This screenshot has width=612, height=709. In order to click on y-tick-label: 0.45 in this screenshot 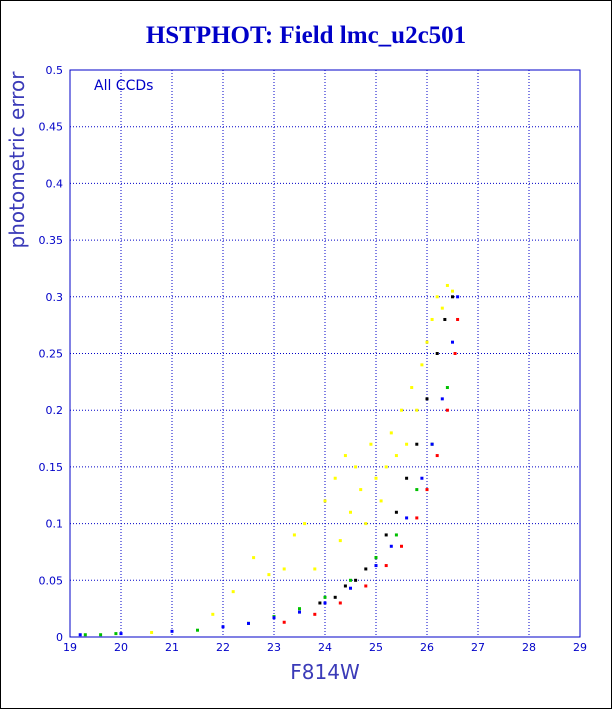, I will do `click(51, 127)`.